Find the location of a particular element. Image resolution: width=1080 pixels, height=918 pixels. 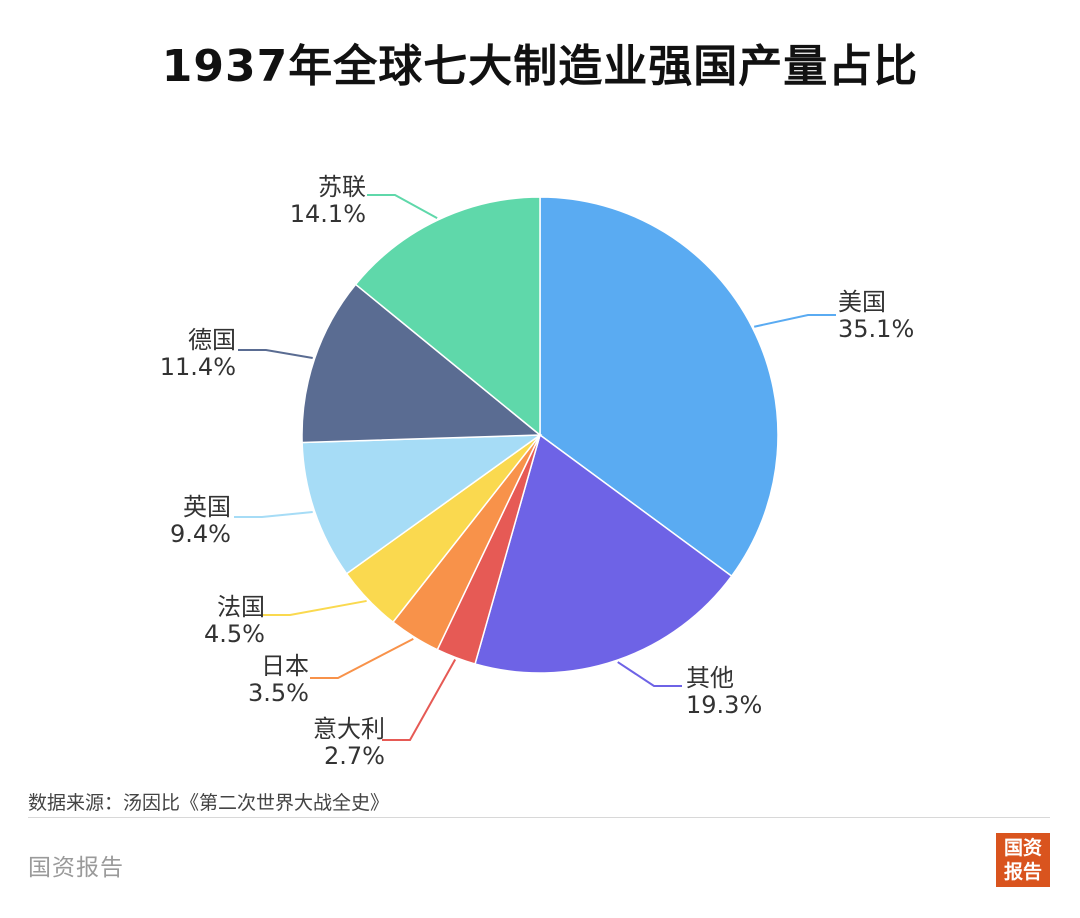

slice-label-value-6: 11.4% is located at coordinates (198, 367).